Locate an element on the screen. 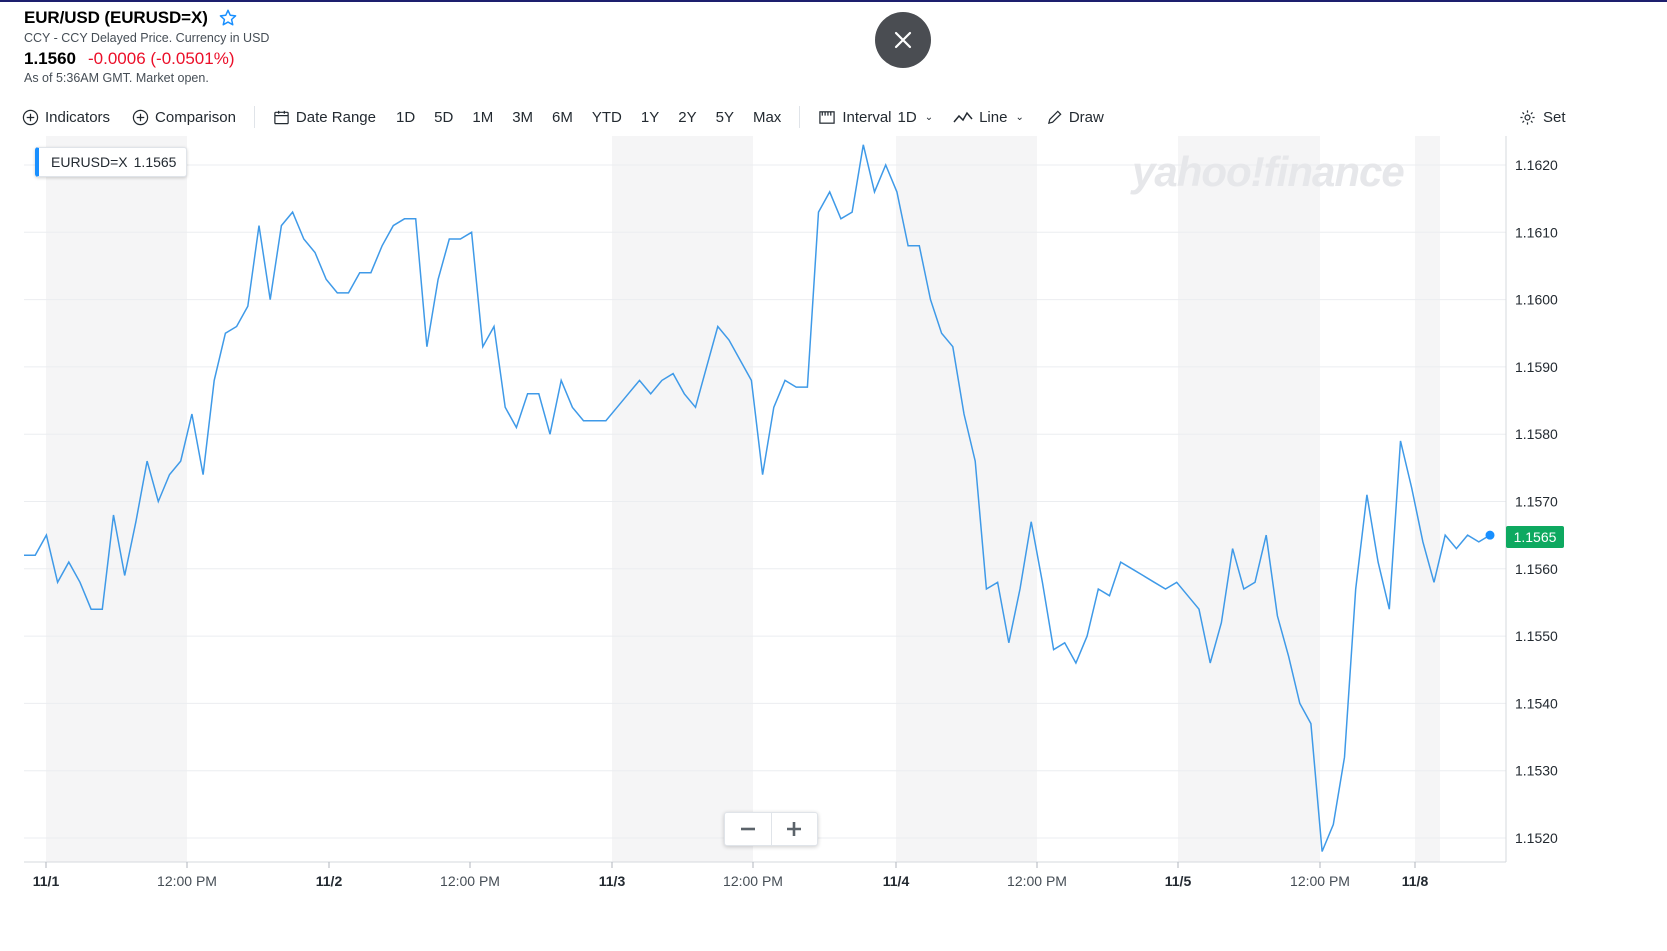  interval-icon is located at coordinates (827, 117).